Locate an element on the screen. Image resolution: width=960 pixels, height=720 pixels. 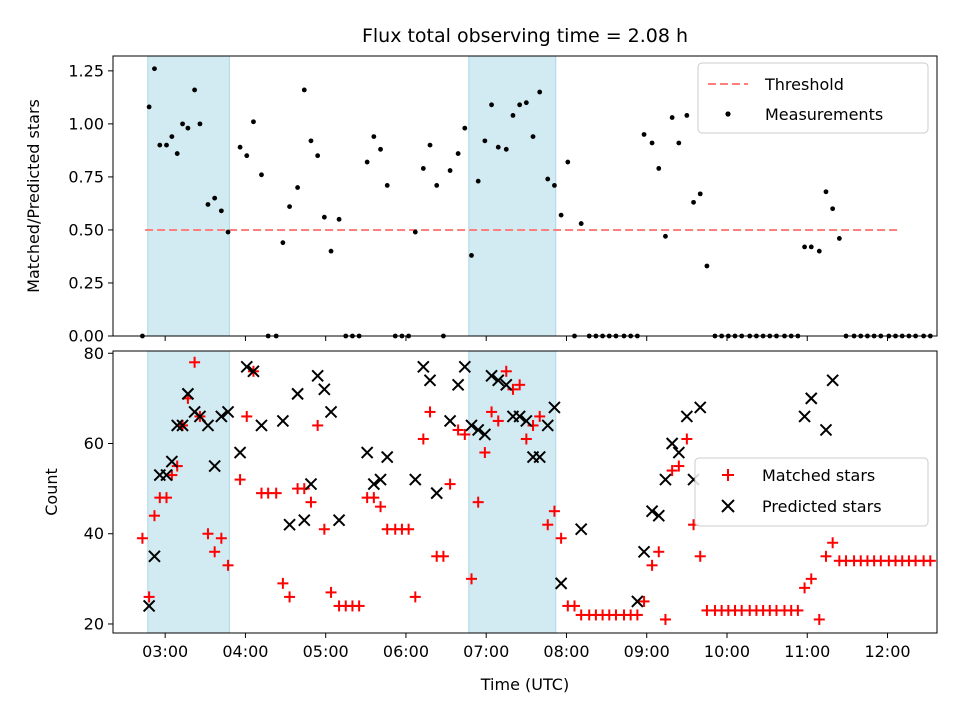
x-tick-label: 04:00 is located at coordinates (245, 651).